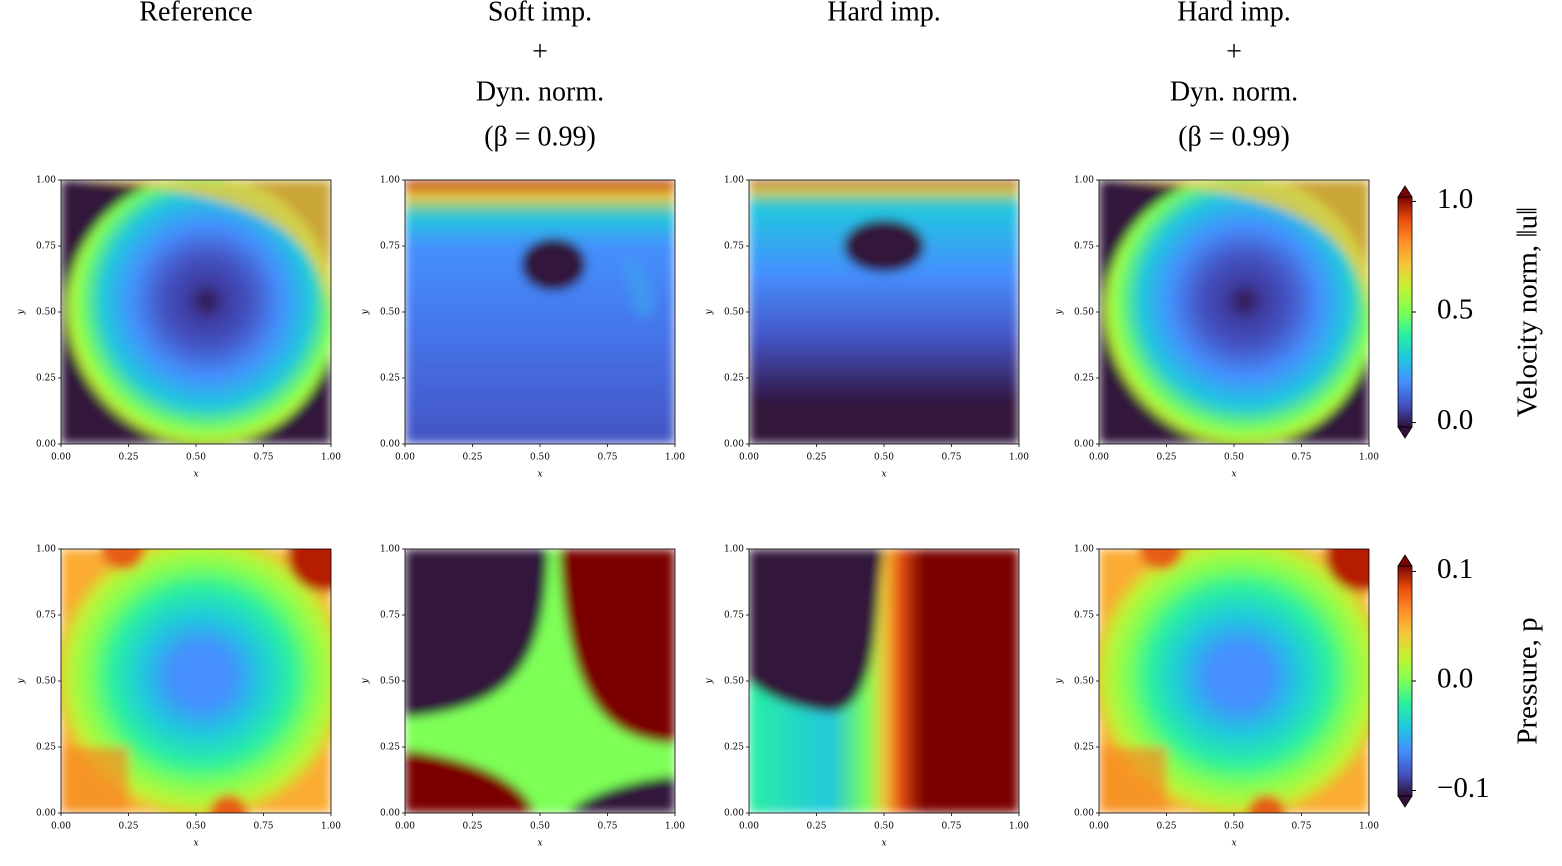 This screenshot has height=866, width=1562. What do you see at coordinates (1405, 801) in the screenshot?
I see `colorbar-extend-min` at bounding box center [1405, 801].